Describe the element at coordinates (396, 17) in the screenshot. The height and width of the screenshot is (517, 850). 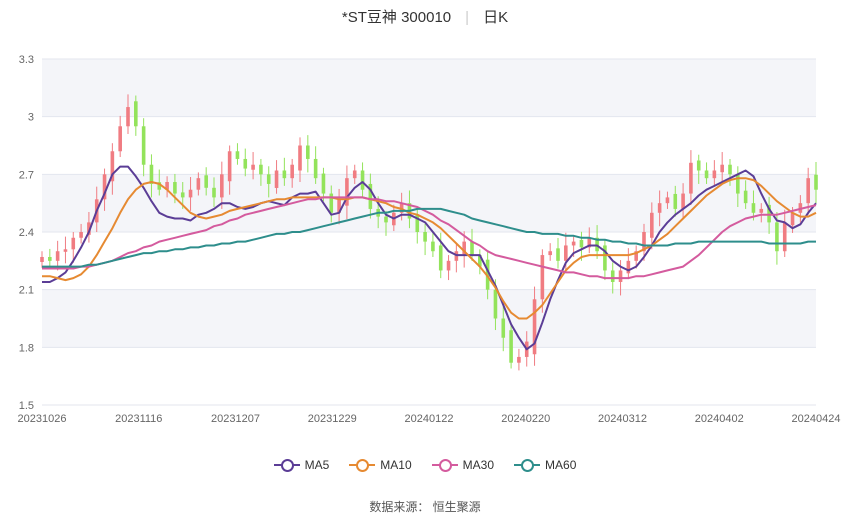
I see `stock-name: *ST豆神 300010` at that location.